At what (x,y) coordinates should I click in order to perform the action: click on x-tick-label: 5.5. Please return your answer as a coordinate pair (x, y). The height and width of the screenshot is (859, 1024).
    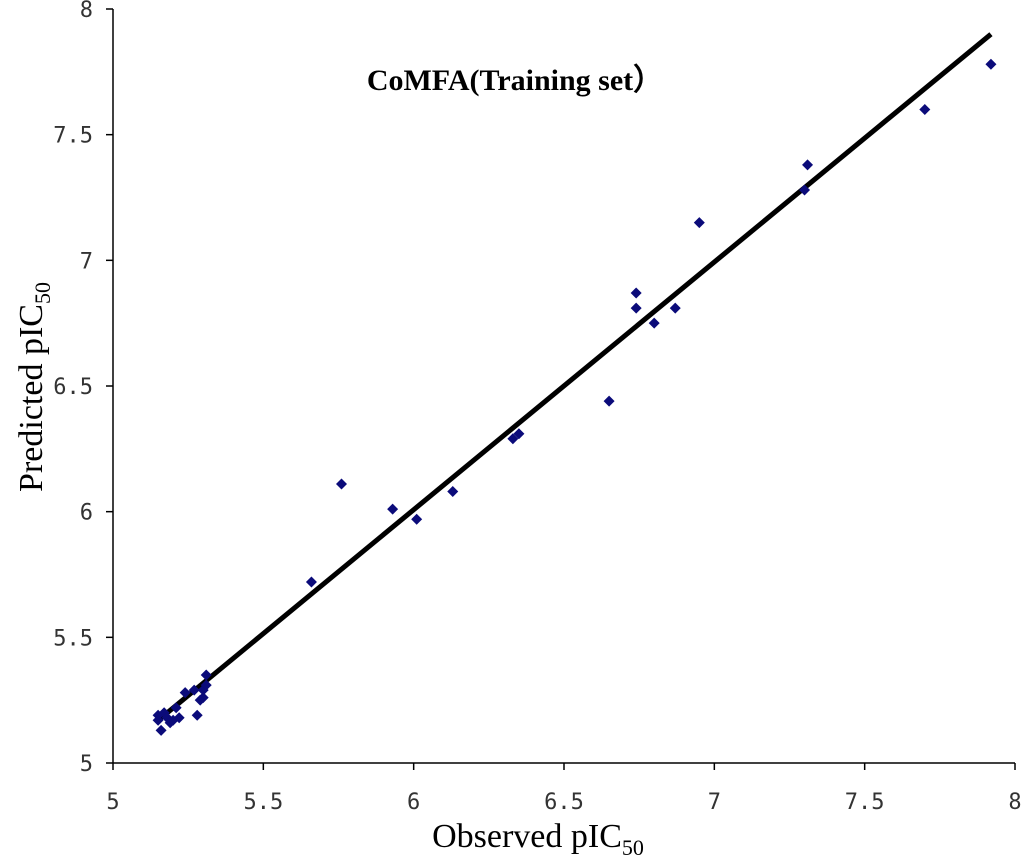
    Looking at the image, I should click on (263, 802).